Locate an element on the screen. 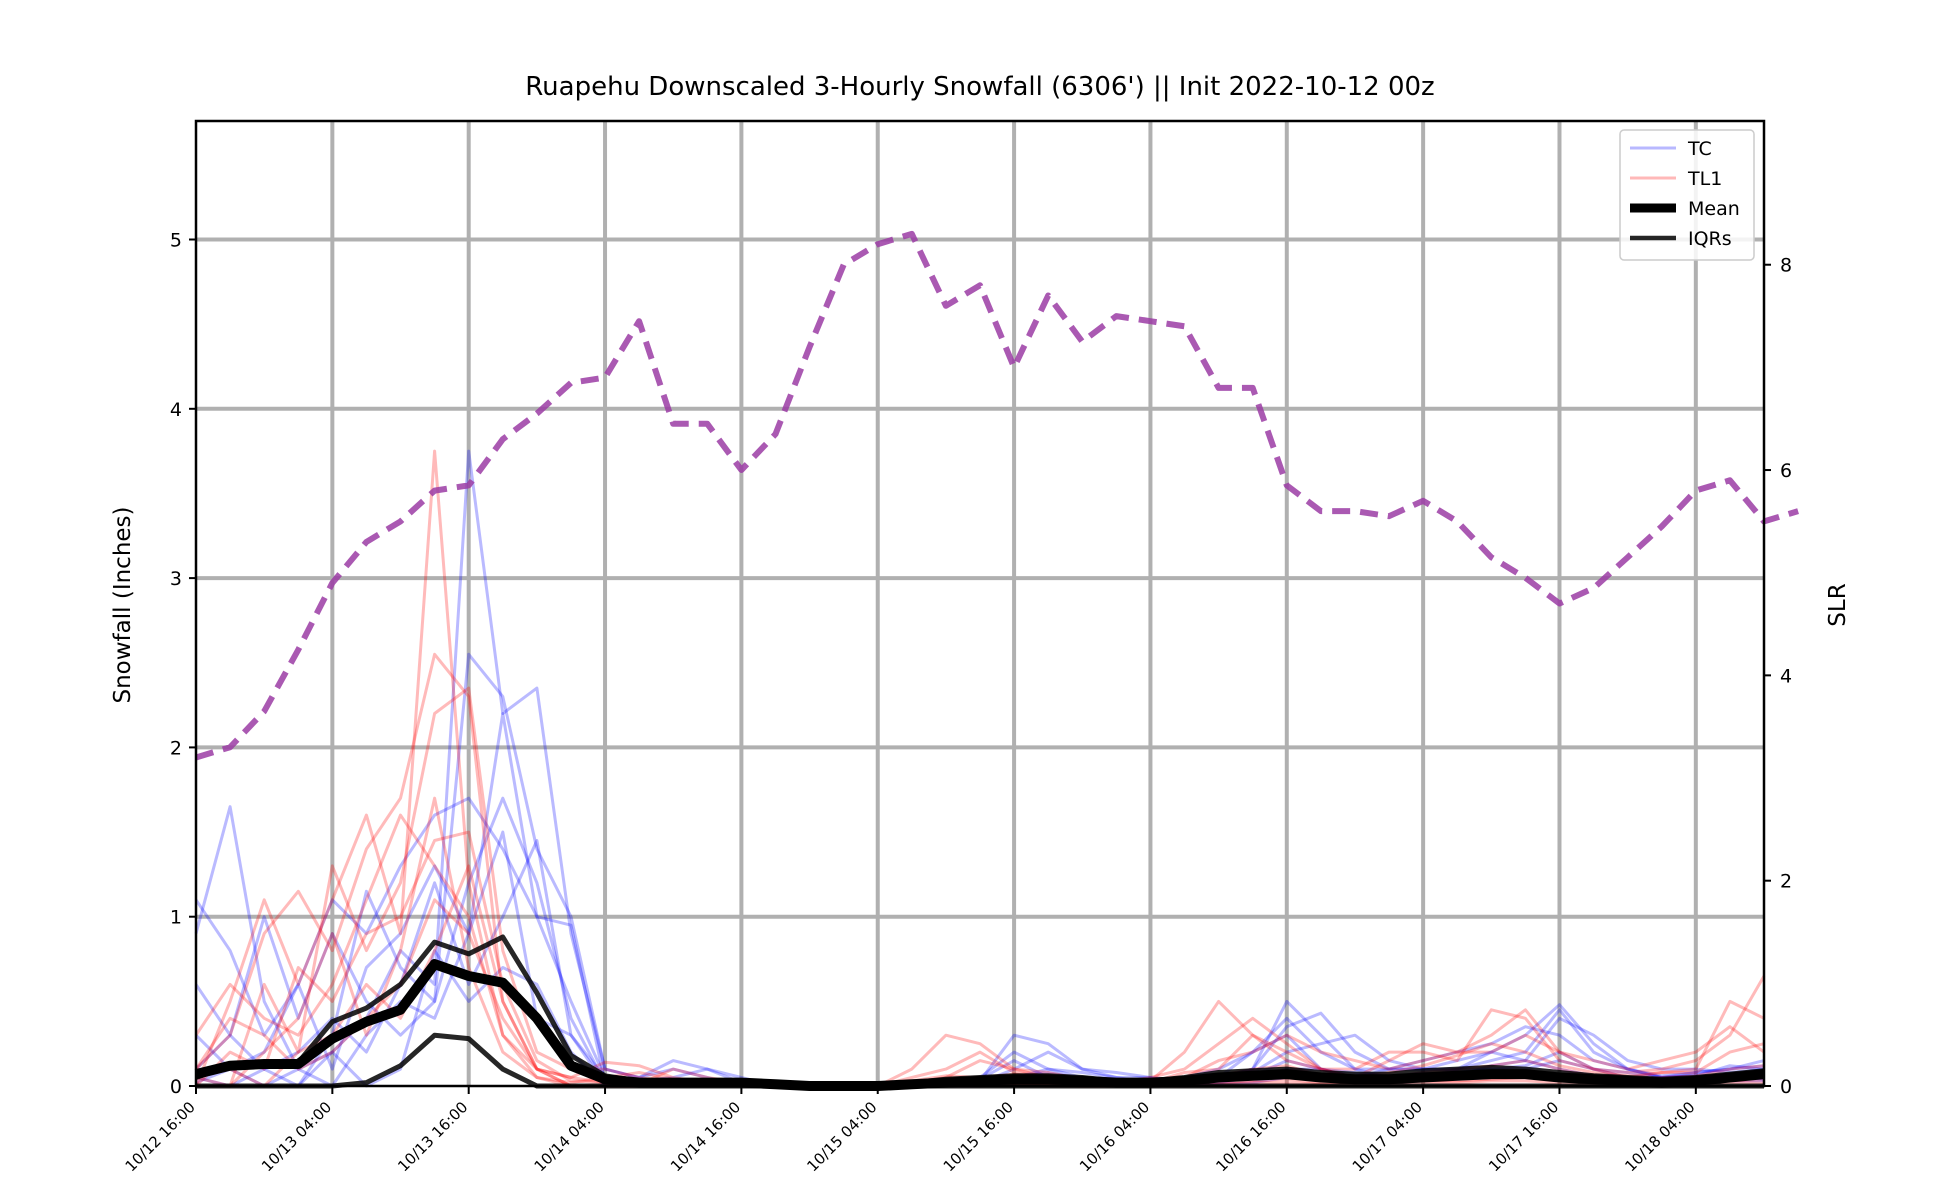  x-tick-label: 10/17 04:00 is located at coordinates (1387, 1136).